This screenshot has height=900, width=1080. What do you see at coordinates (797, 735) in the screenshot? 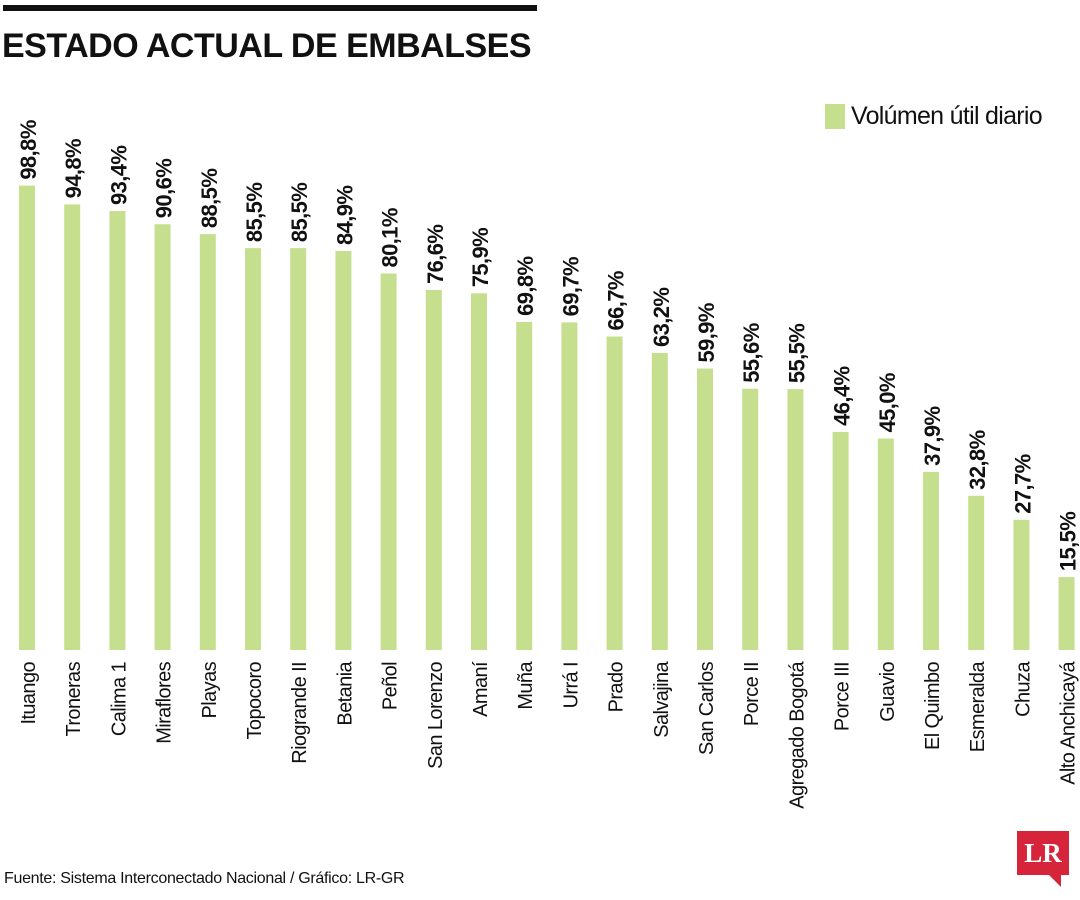
I see `category-label-18: Agregado Bogotá` at bounding box center [797, 735].